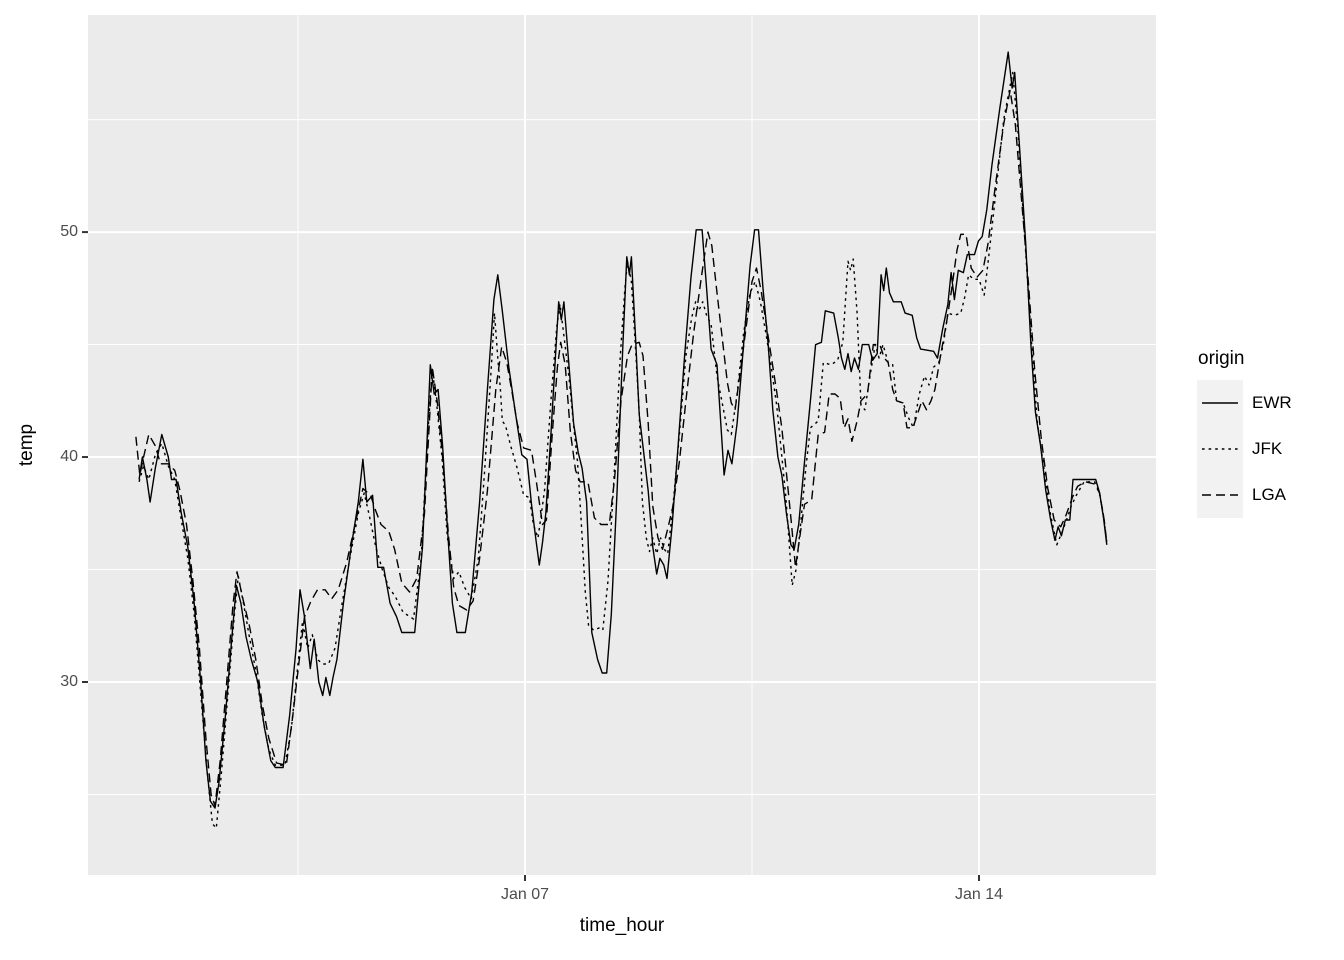 This screenshot has height=960, width=1344. Describe the element at coordinates (1269, 494) in the screenshot. I see `legend-label-lga: LGA` at that location.